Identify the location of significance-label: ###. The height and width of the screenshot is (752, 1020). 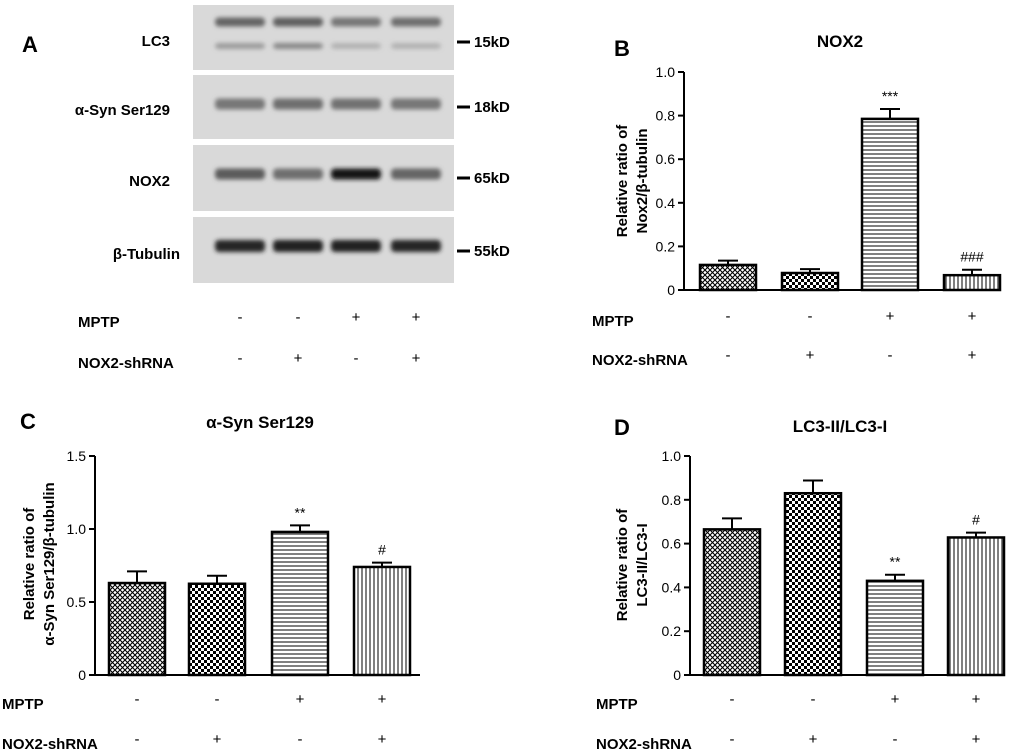
(972, 257).